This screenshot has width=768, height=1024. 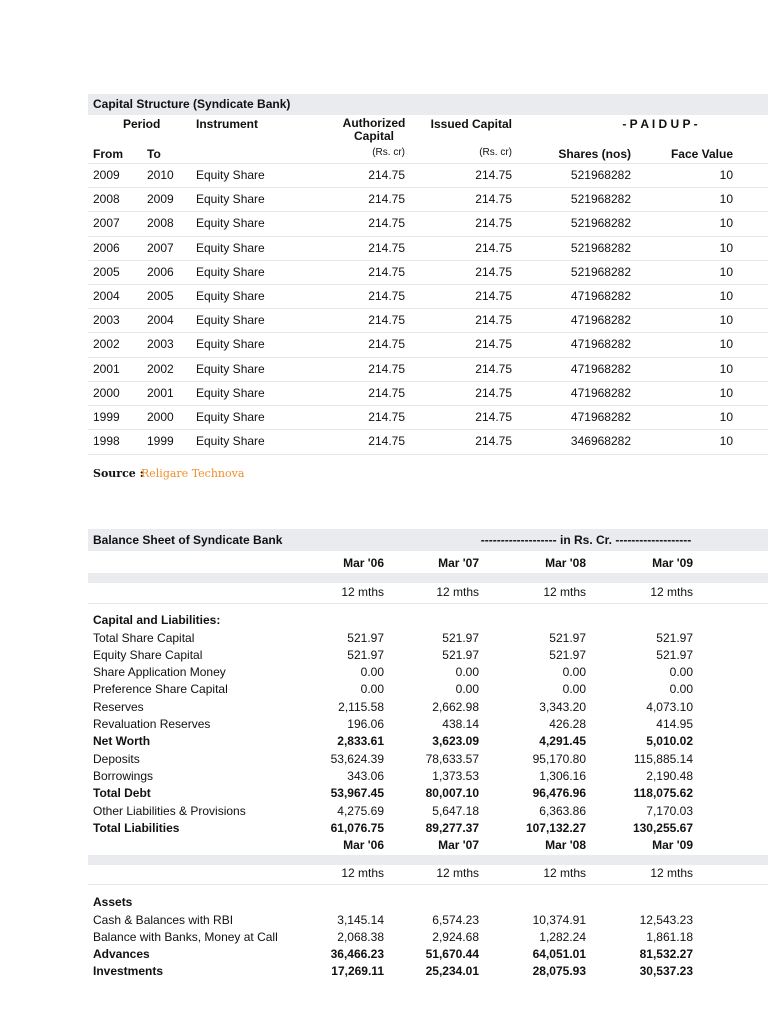 I want to click on row-label: Other Liabilities & Provisions, so click(x=169, y=810).